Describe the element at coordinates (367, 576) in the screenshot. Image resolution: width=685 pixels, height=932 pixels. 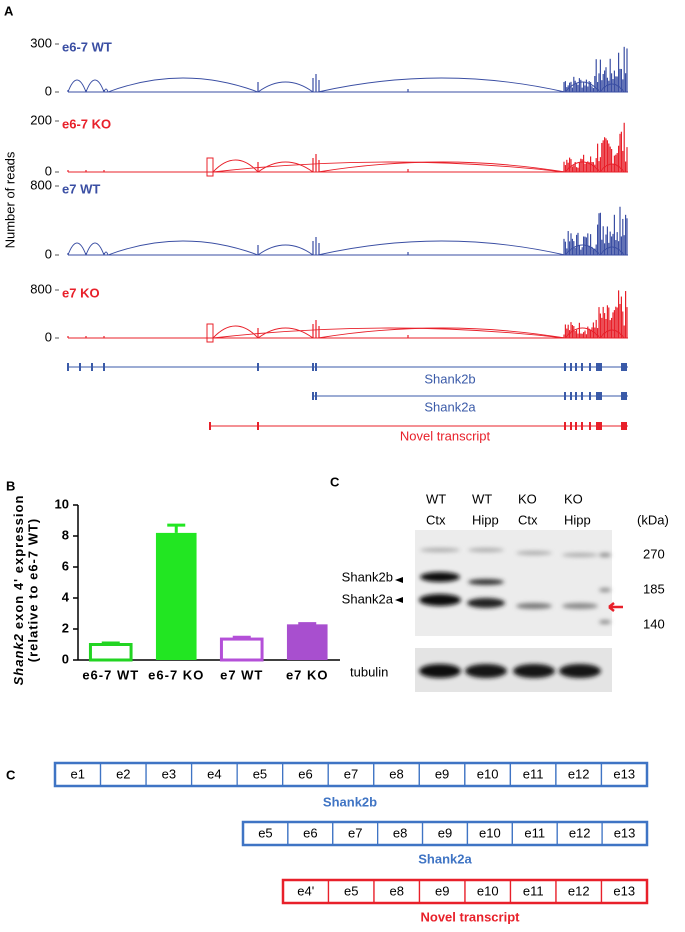
I see `band-label: Shank2b` at that location.